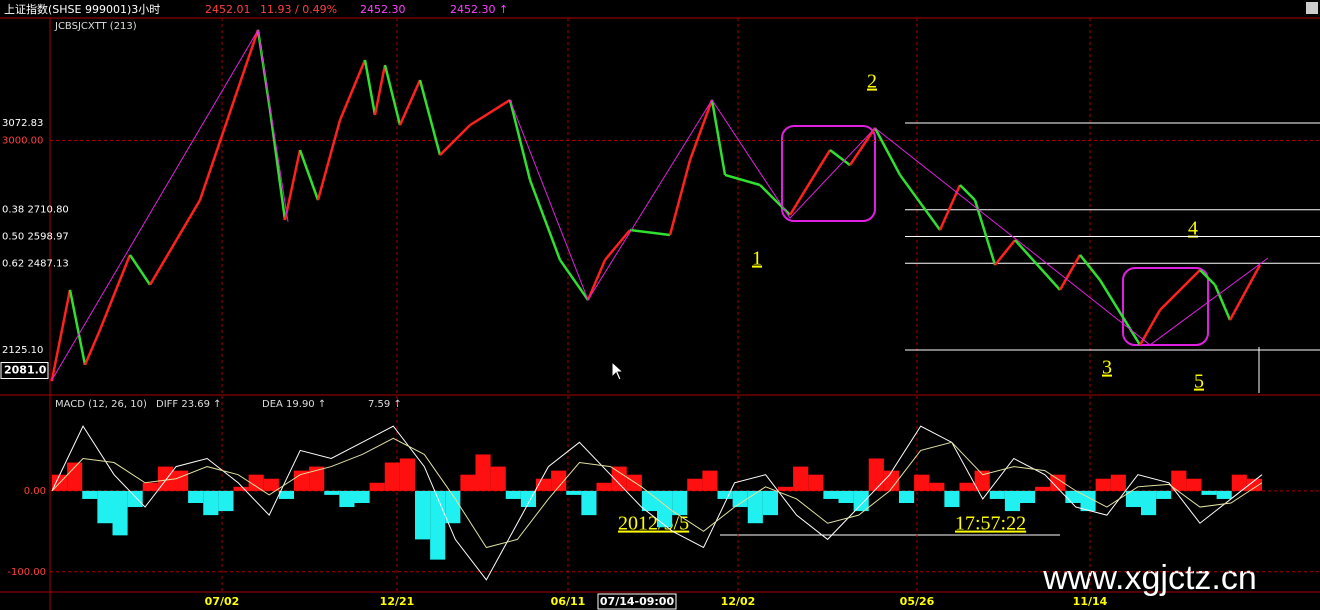 This screenshot has width=1320, height=610. Describe the element at coordinates (101, 404) in the screenshot. I see `macd-title: MACD (12, 26, 10)` at that location.